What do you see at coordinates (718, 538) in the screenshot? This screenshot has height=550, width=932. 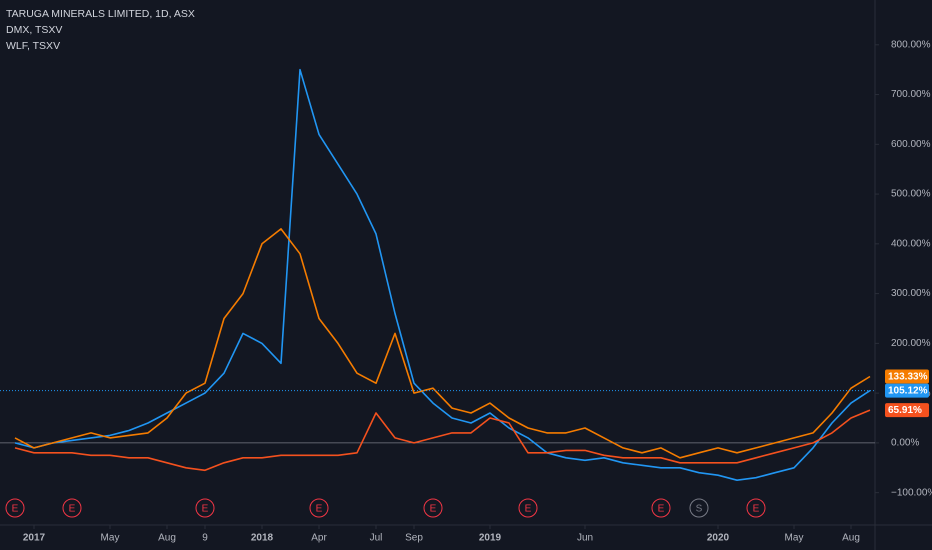 I see `x-tick-label: 2020` at bounding box center [718, 538].